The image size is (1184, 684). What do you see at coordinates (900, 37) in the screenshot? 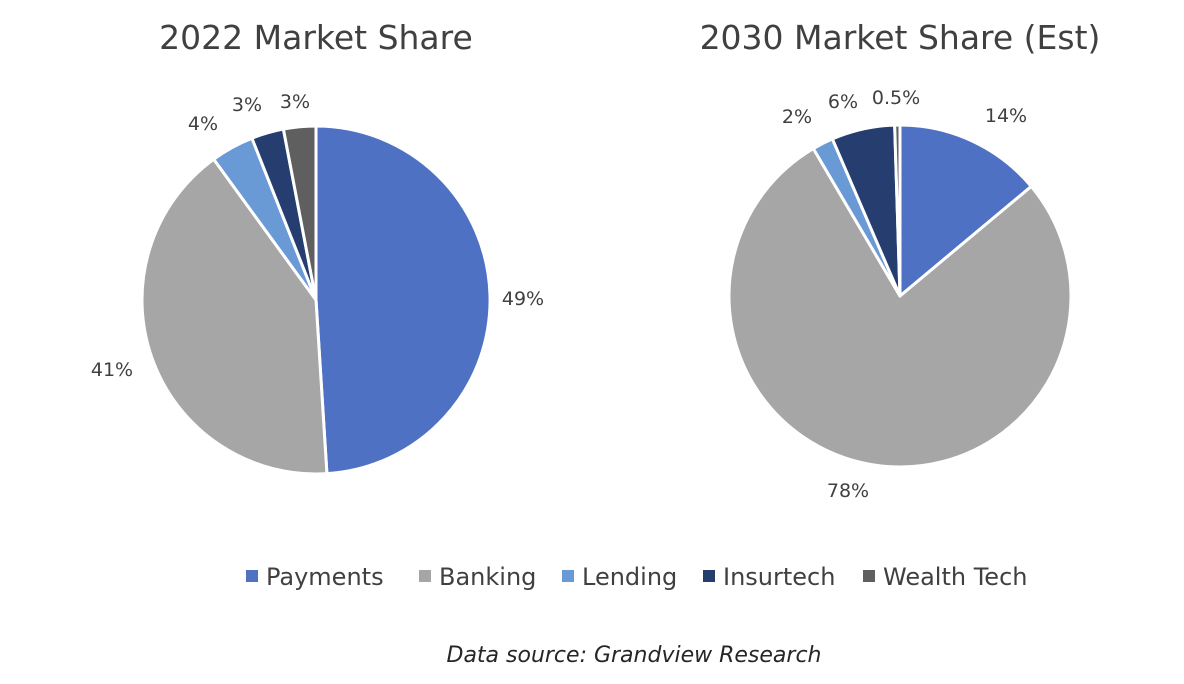
I see `chart-title-2030: 2030 Market Share (Est)` at bounding box center [900, 37].